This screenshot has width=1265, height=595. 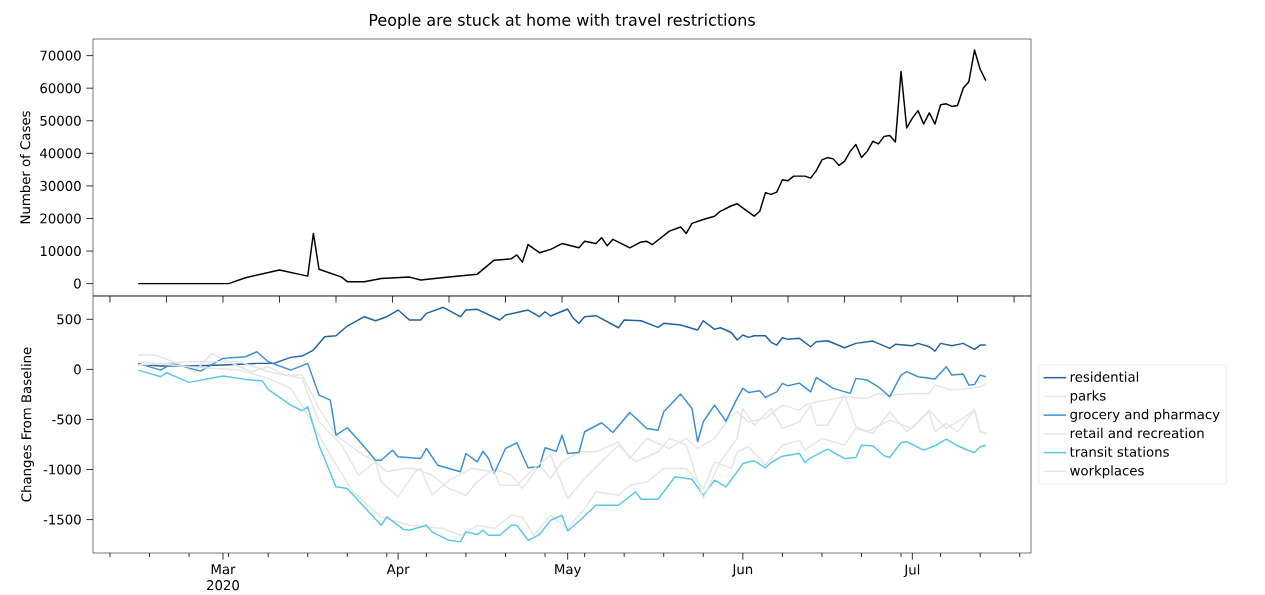 What do you see at coordinates (25, 167) in the screenshot?
I see `y-axis-title: Number of Cases` at bounding box center [25, 167].